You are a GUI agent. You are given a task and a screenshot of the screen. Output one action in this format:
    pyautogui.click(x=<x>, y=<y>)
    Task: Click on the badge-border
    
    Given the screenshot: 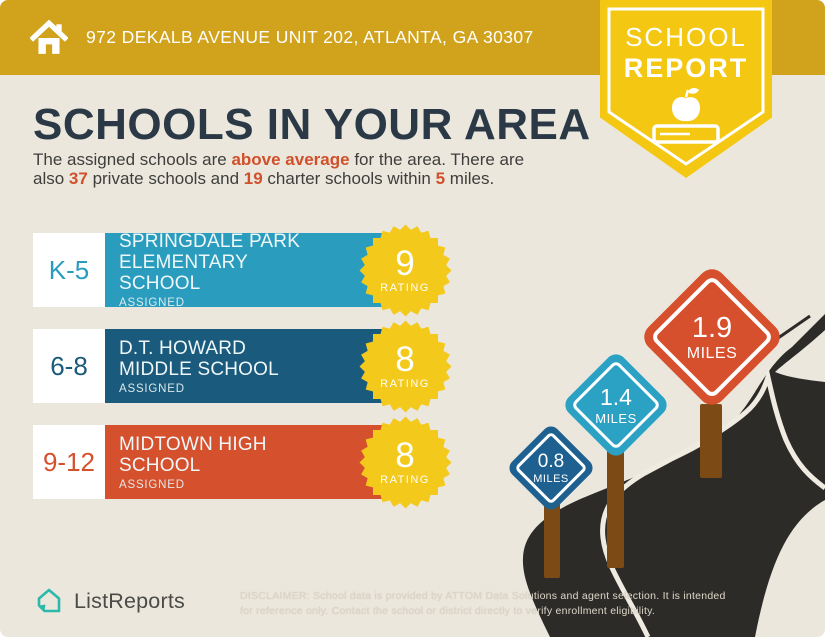 What is the action you would take?
    pyautogui.click(x=686, y=86)
    